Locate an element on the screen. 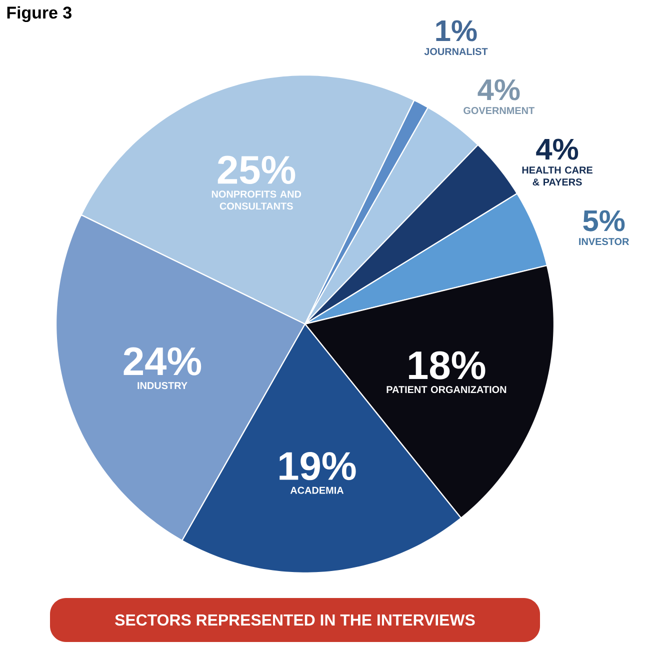 This screenshot has height=652, width=662. slice-label: INDUSTRY is located at coordinates (163, 386).